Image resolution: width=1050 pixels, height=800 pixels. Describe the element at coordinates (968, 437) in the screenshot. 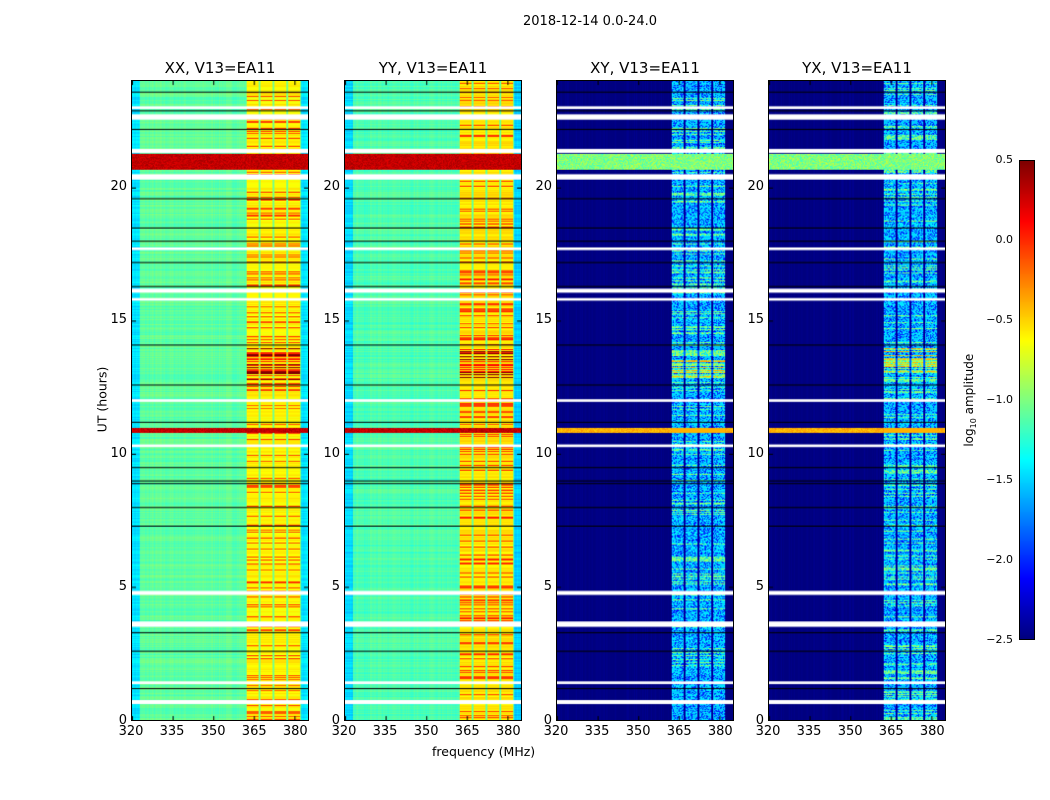

I see `colorbar-label-main: log` at that location.